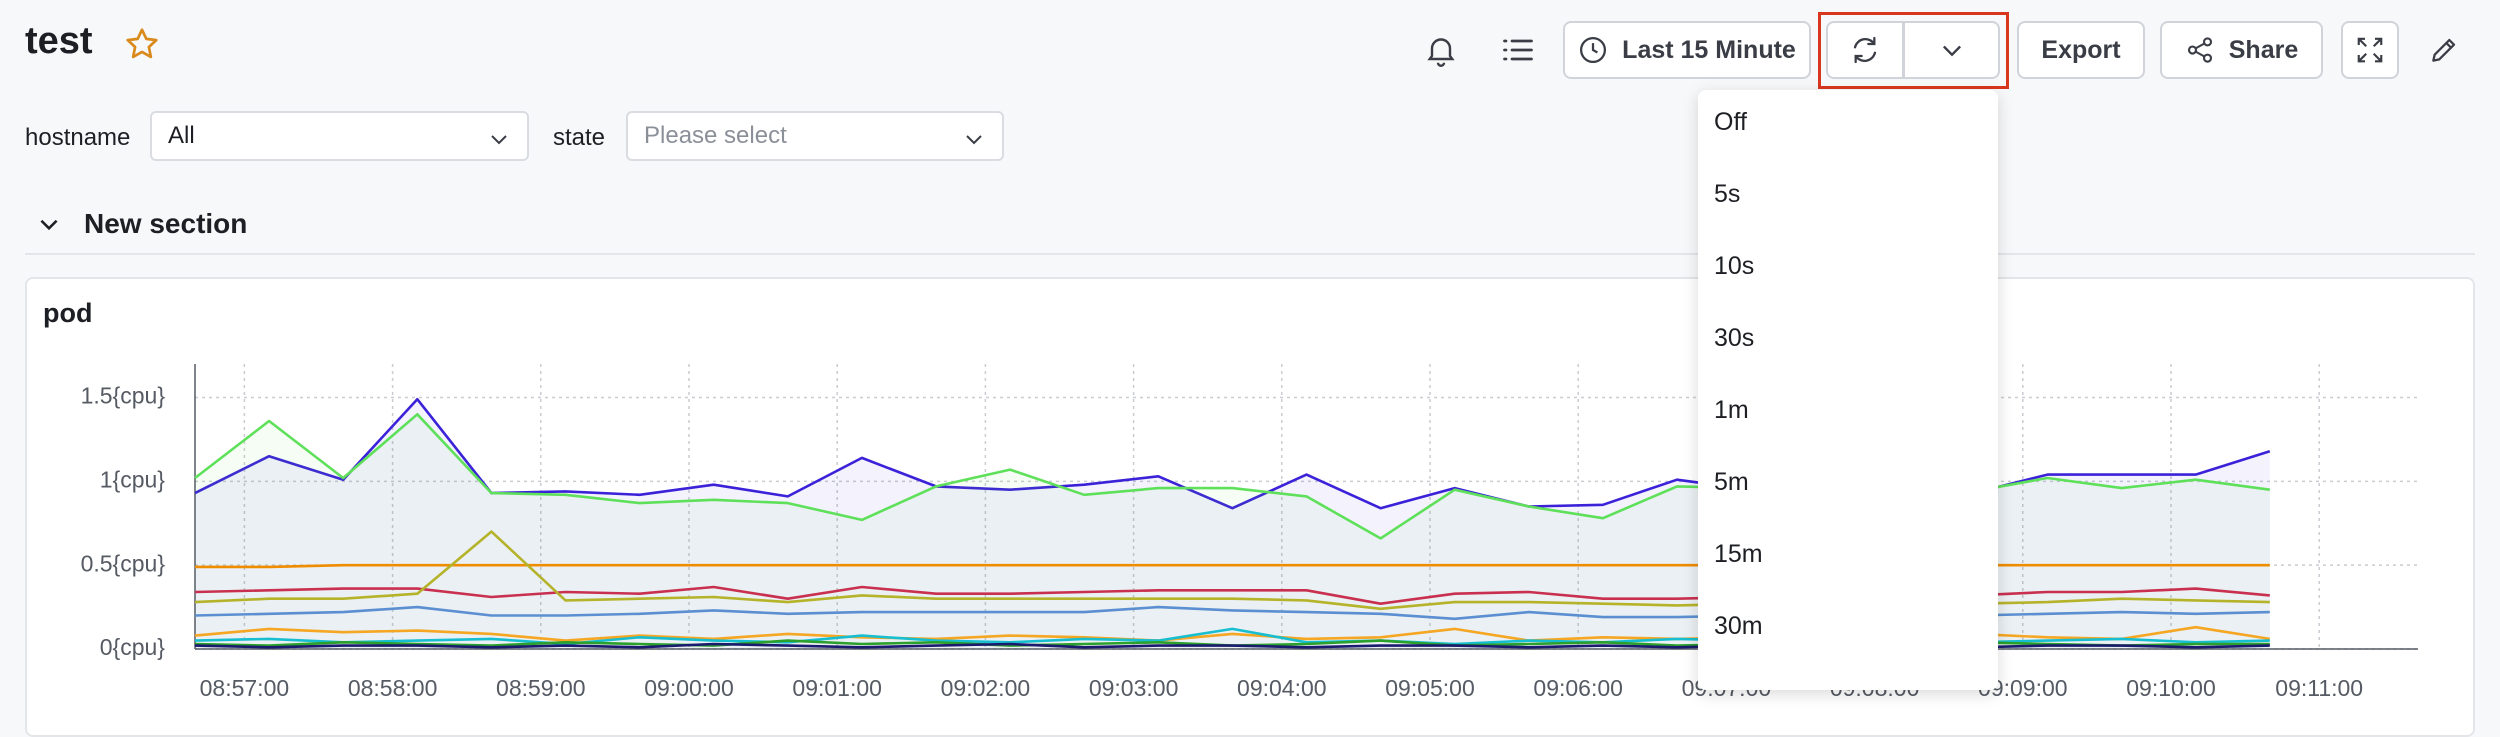 The image size is (2500, 737). I want to click on time-range-button: Last 15 Minute, so click(1687, 50).